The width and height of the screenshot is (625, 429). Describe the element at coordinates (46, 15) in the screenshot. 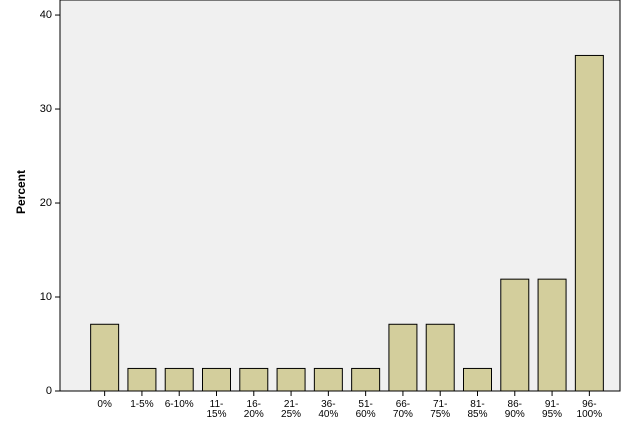

I see `y-tick-label: 40` at that location.